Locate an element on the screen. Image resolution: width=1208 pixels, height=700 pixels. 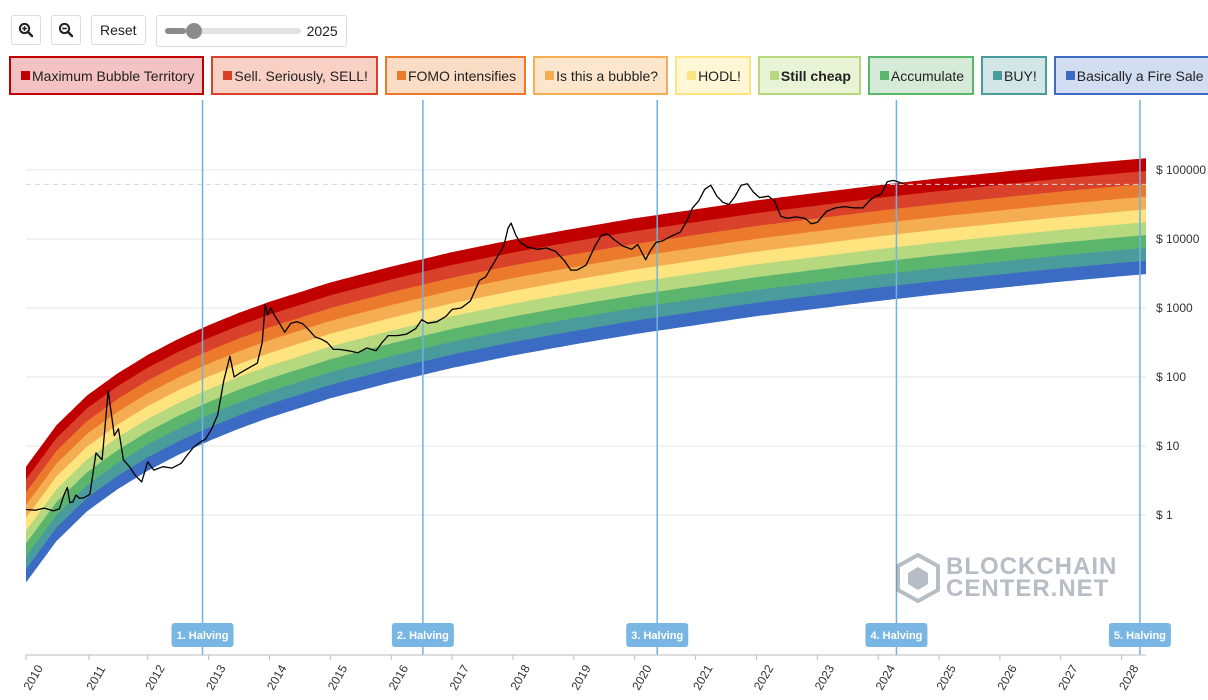
halving-label: 2. Halving is located at coordinates (422, 635).